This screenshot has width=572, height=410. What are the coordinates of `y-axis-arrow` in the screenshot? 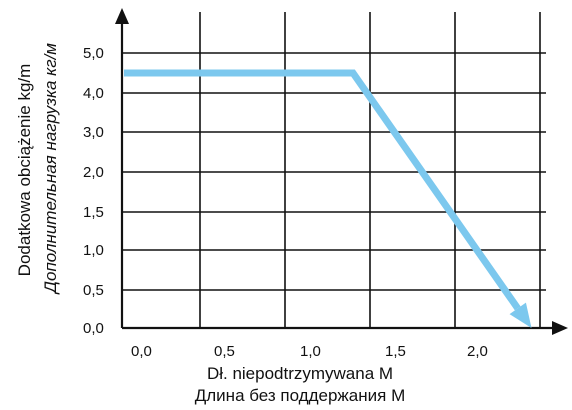 It's located at (122, 16).